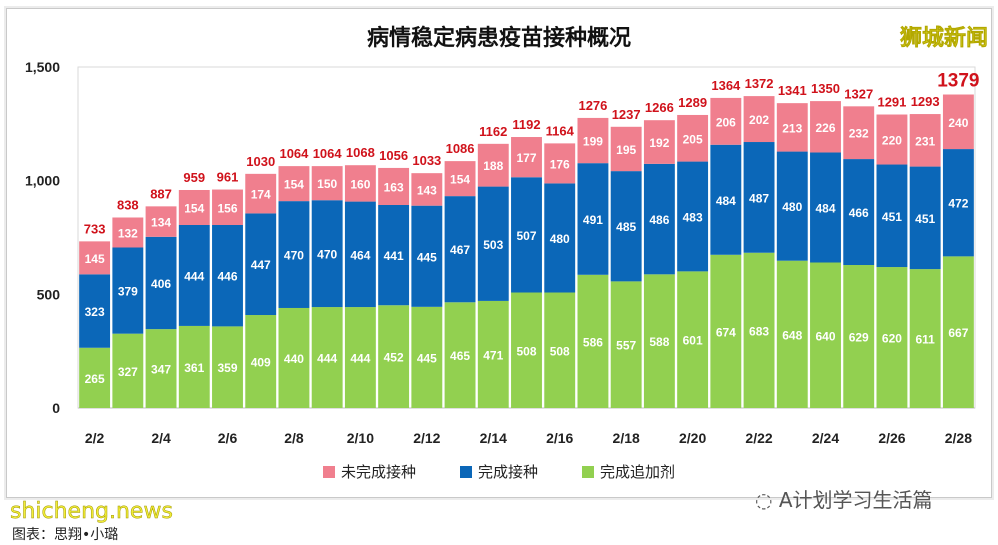 This screenshot has width=998, height=545. I want to click on segment-value-label: 188, so click(493, 166).